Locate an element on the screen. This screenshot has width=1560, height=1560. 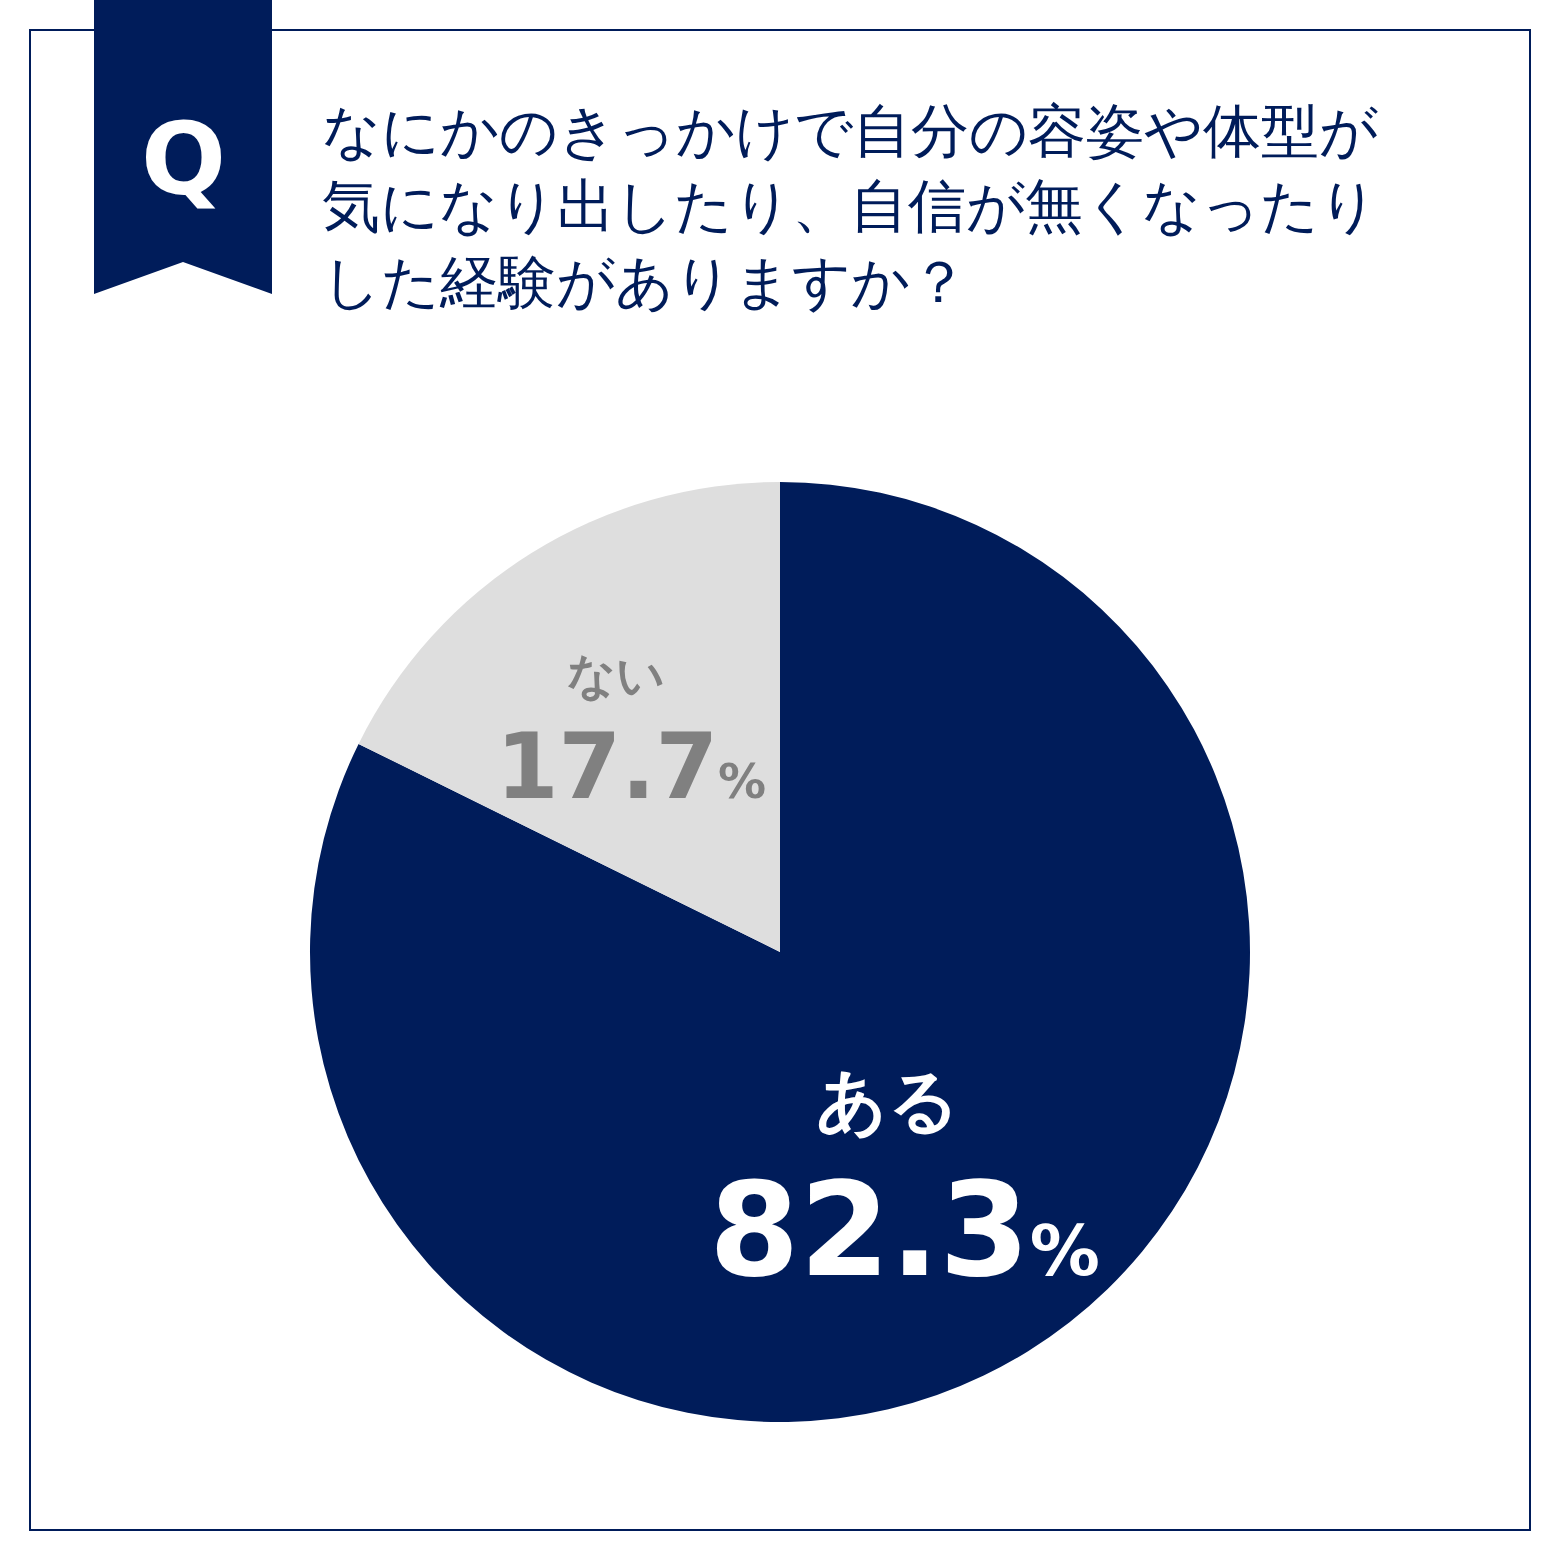
data-label: 82.3% is located at coordinates (904, 1230).